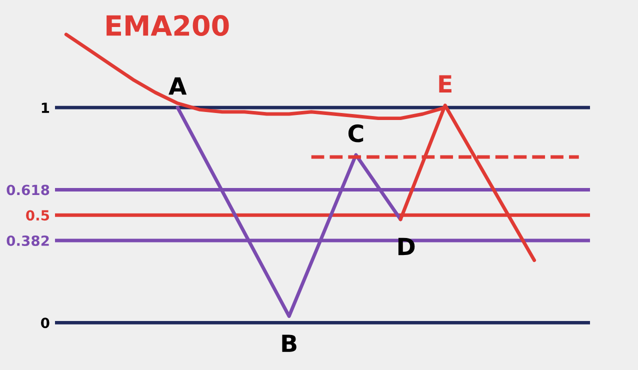 This screenshot has width=638, height=370. I want to click on annotation: A, so click(177, 86).